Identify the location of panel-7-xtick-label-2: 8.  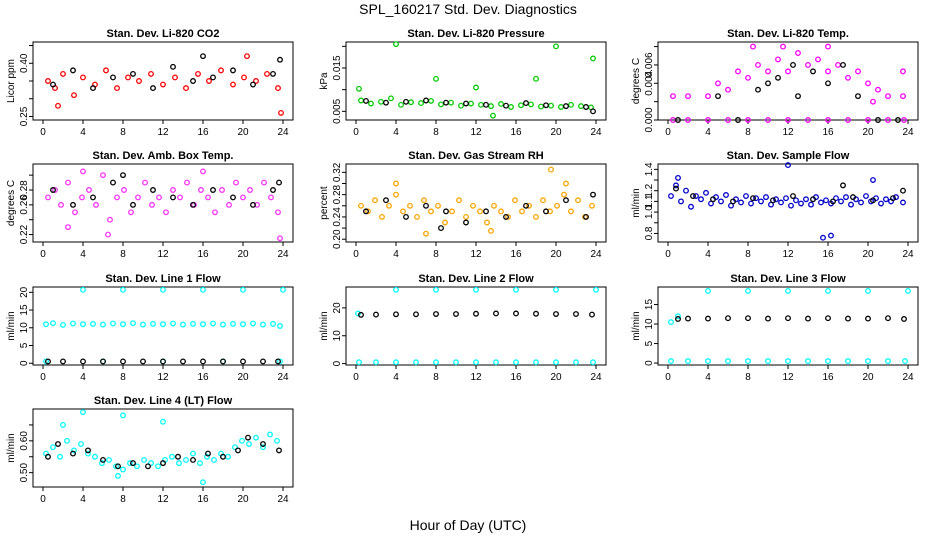
(123, 377).